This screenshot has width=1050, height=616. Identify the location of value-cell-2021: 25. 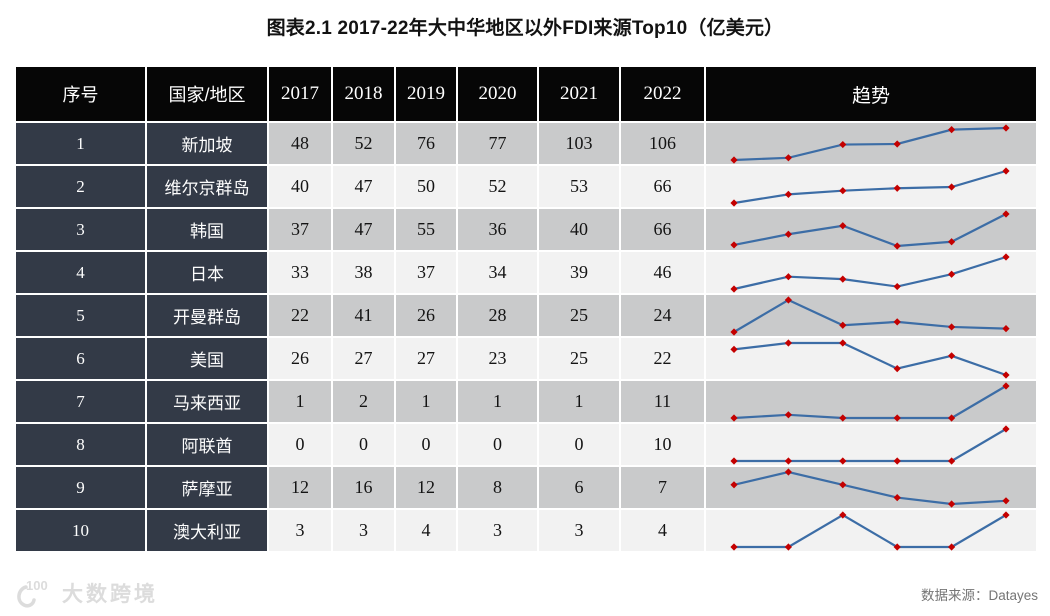
(579, 358).